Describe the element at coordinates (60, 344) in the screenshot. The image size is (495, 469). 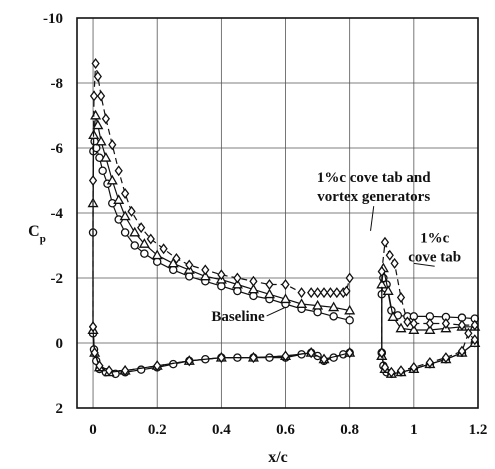
I see `y-tick-label: 0` at that location.